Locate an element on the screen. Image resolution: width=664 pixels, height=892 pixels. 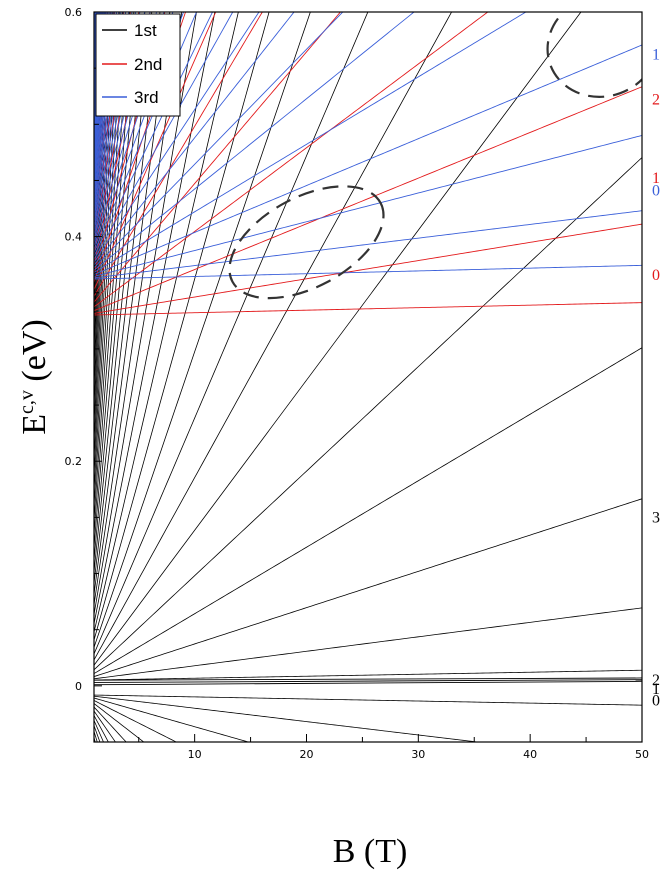
level-curve-3rd-n7 is located at coordinates (194, 139).